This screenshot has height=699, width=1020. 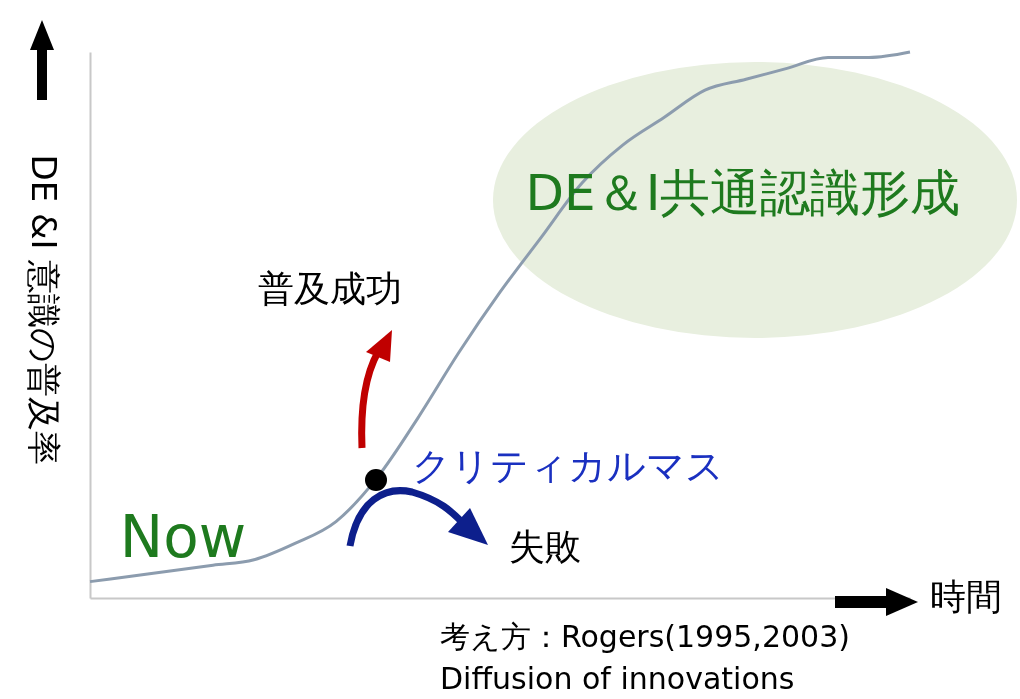 I want to click on text: 考え方：Rogers(1995,2003), so click(x=645, y=636).